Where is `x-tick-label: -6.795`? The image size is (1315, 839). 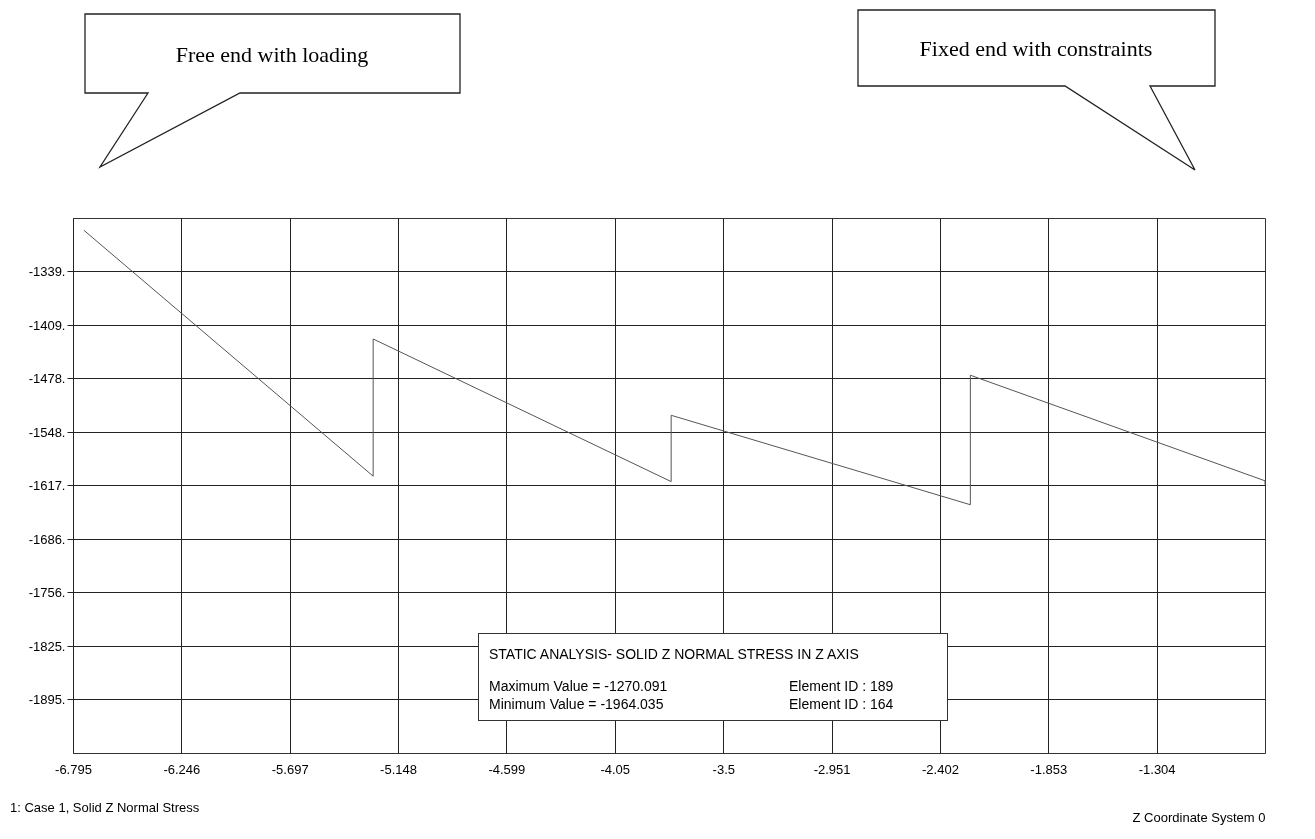
x-tick-label: -6.795 is located at coordinates (73, 769).